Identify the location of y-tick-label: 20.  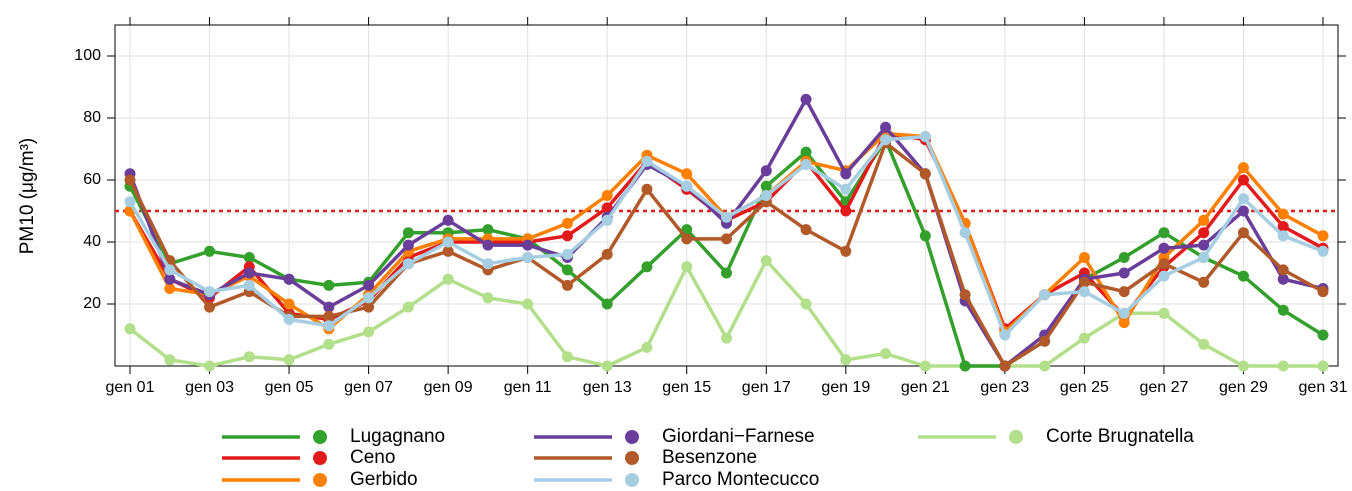
(92, 303).